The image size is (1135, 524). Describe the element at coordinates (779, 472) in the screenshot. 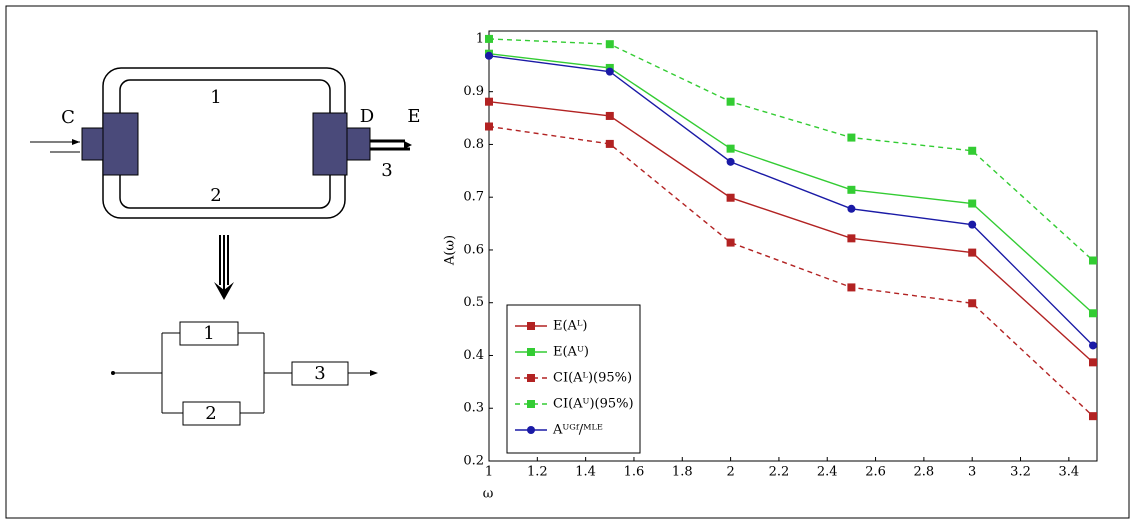

I see `x-tick-label: 2.2` at that location.